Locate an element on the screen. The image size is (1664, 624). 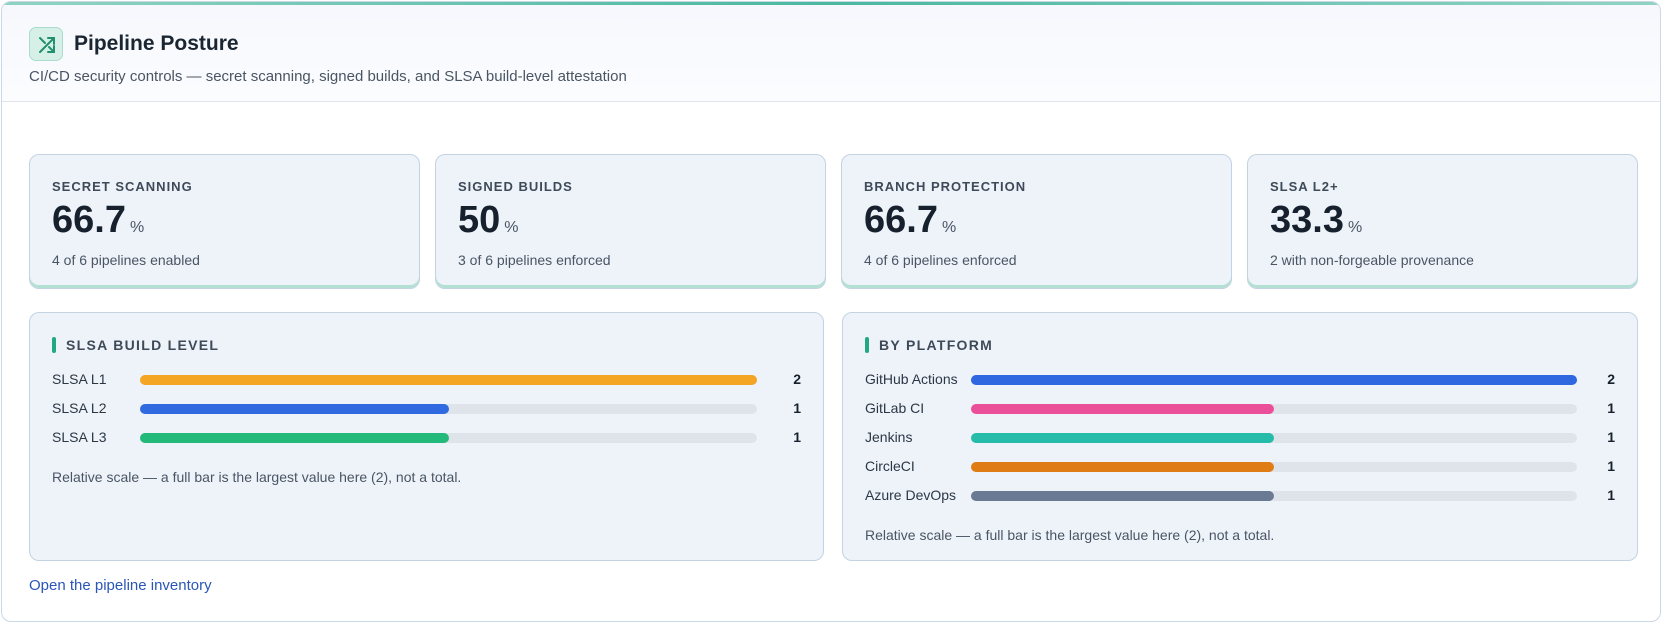
bar-row: CircleCI 1 is located at coordinates (1240, 466).